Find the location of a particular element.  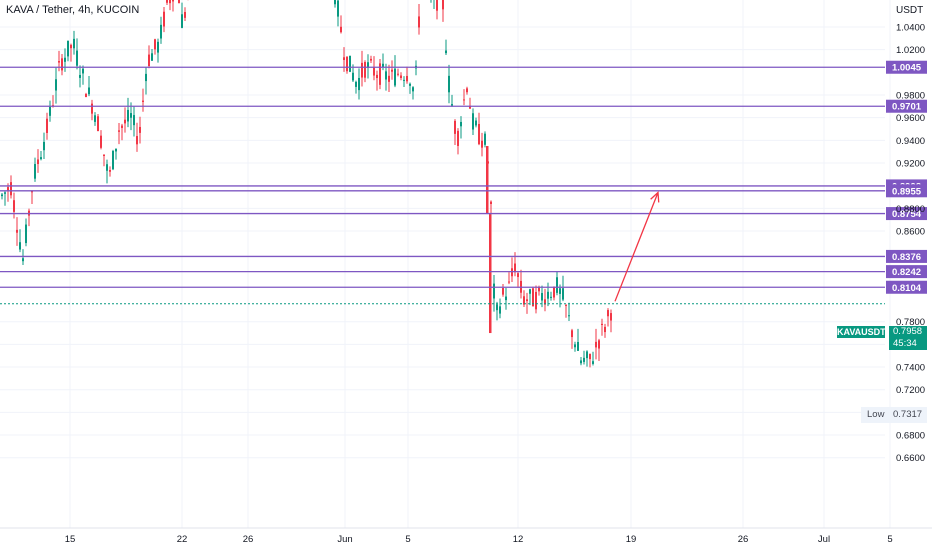

y-tick-label: 1.0200 is located at coordinates (910, 50).